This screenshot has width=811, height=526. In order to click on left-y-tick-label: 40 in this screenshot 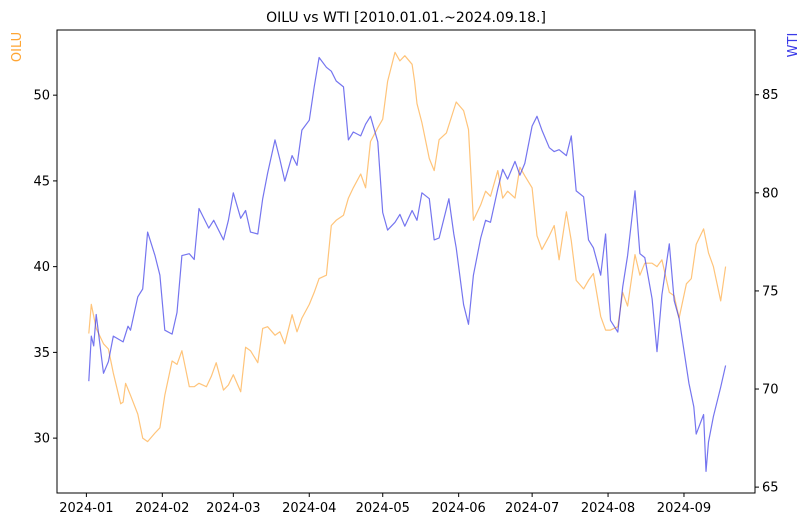, I will do `click(41, 267)`.